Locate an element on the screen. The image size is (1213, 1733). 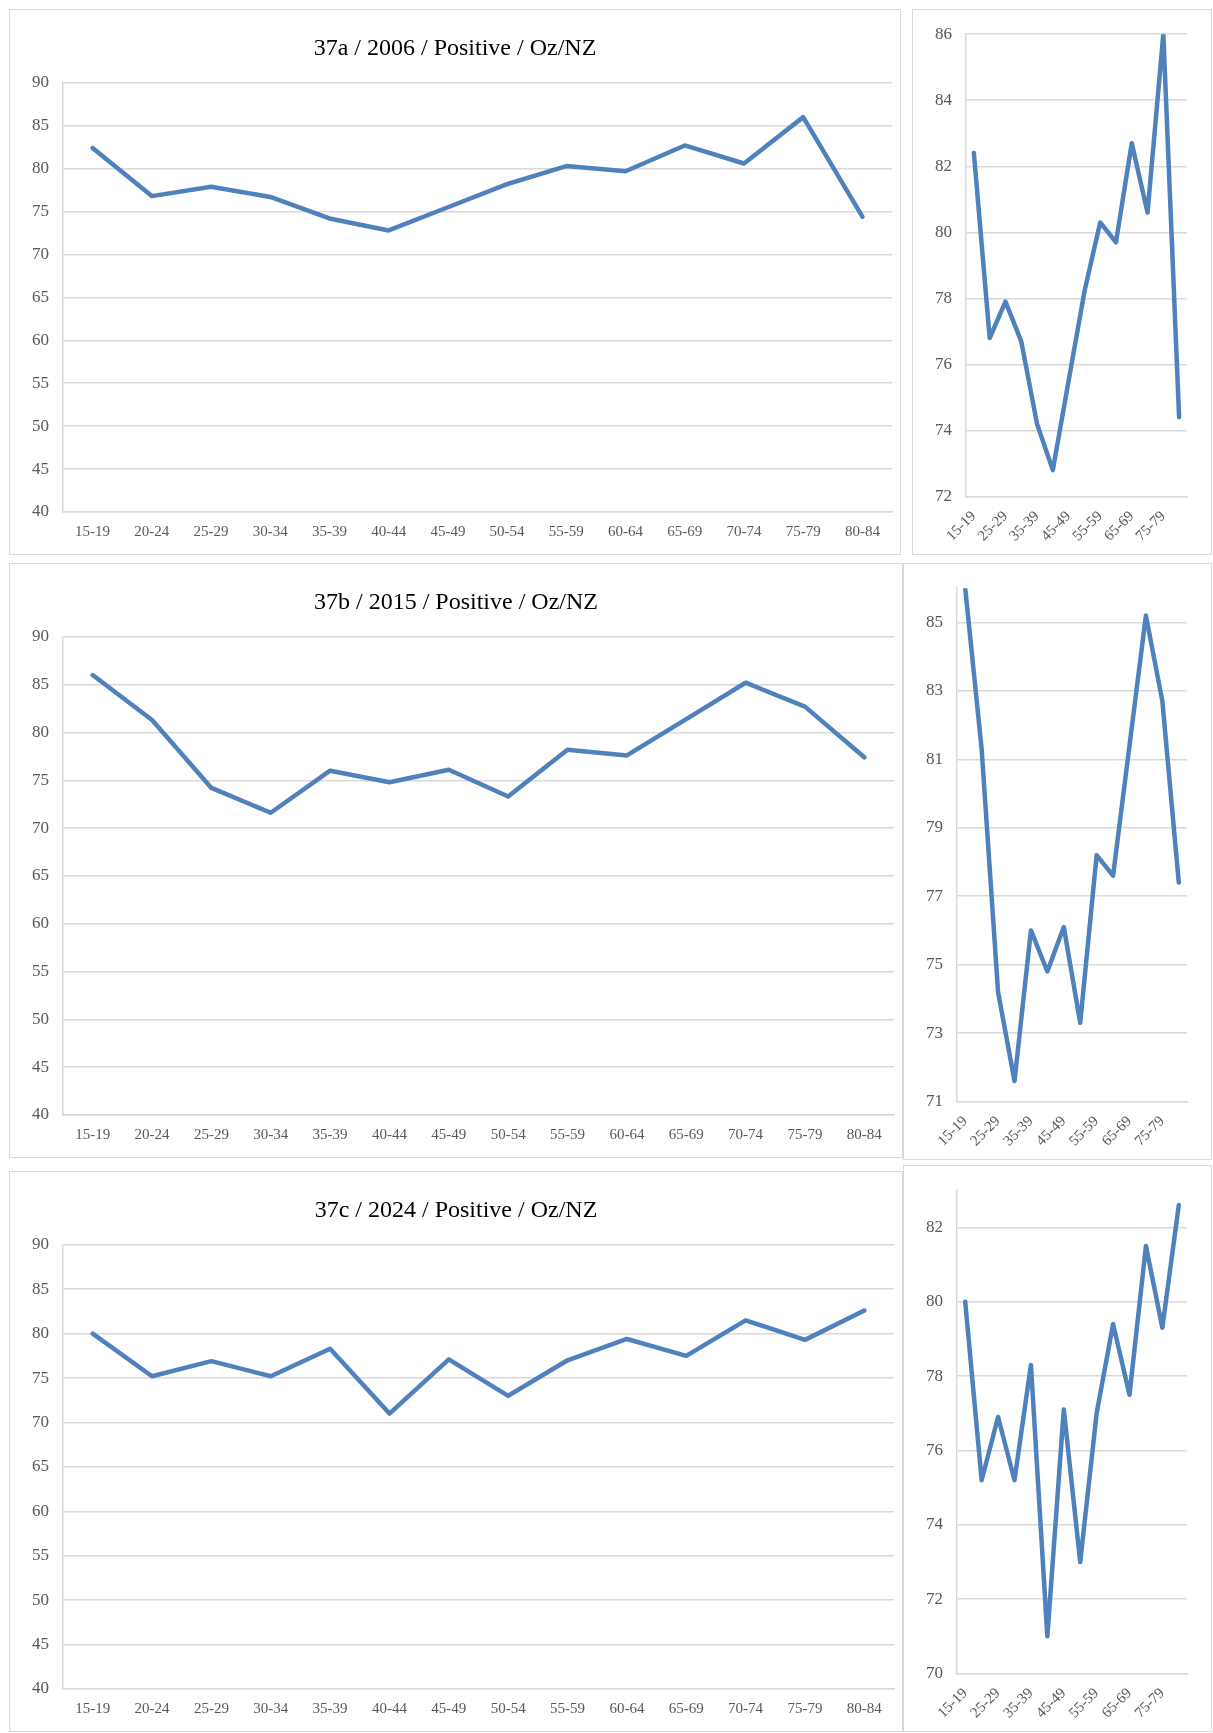
chart-title: 37a / 2006 / Positive / Oz/NZ is located at coordinates (455, 46).